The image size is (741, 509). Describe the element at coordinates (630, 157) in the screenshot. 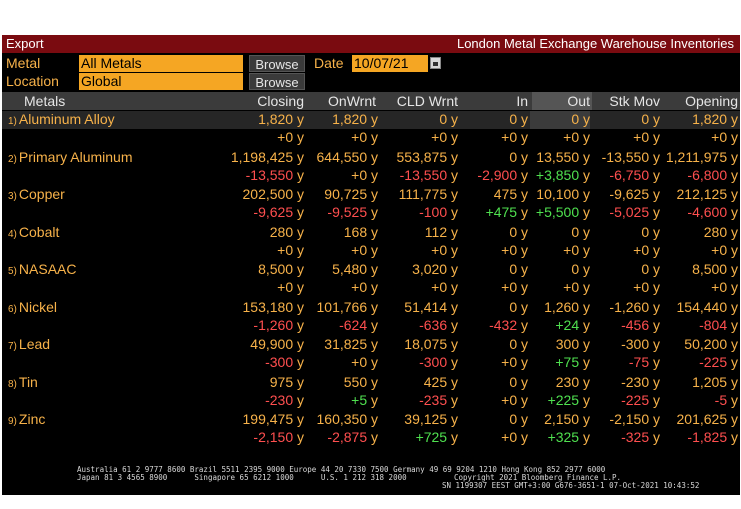

I see `row-2-main-stk-mov: -13,550 y` at that location.